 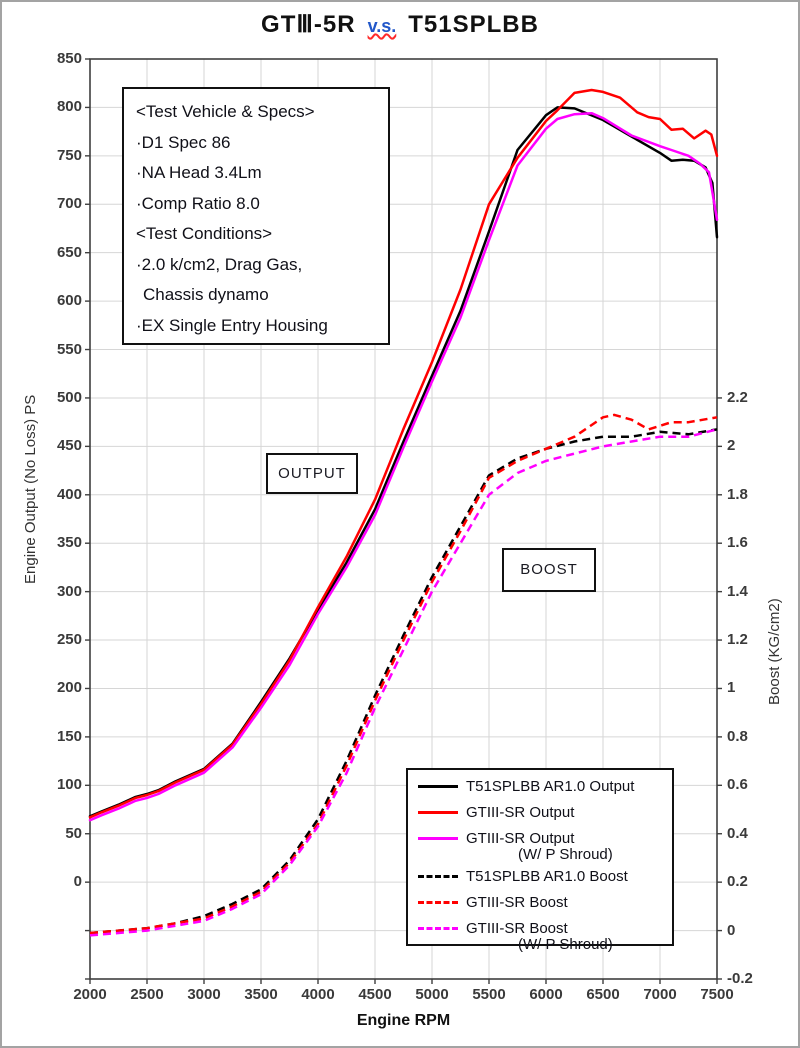 What do you see at coordinates (731, 930) in the screenshot?
I see `y-right-tick-0: 0` at bounding box center [731, 930].